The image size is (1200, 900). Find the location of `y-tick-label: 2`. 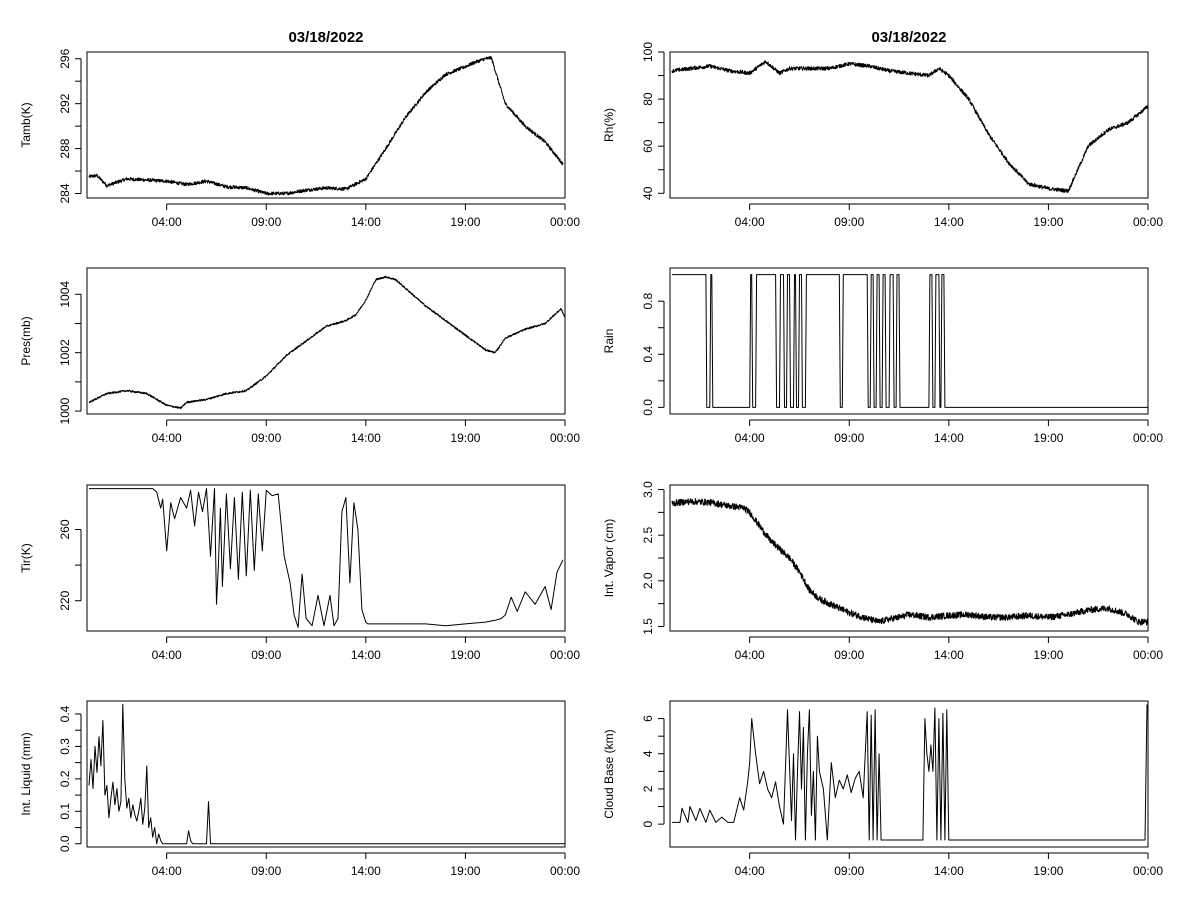

y-tick-label: 2 is located at coordinates (648, 788).